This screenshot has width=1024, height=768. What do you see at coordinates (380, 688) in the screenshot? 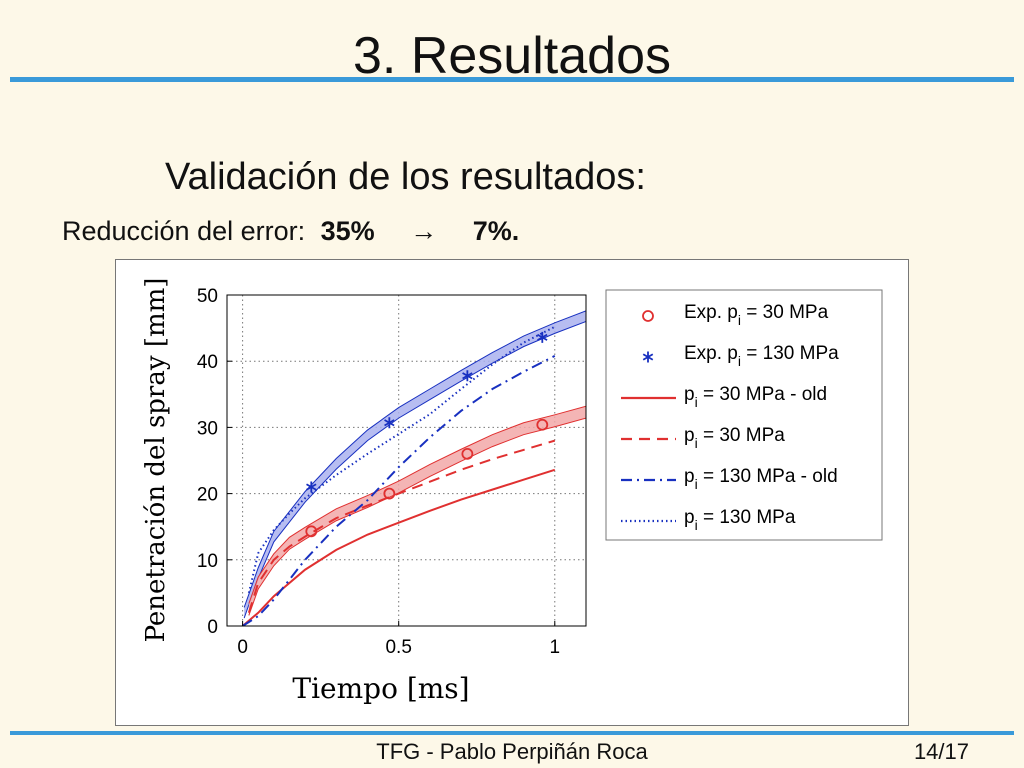
I see `x-axis-label: Tiempo [ms]` at bounding box center [380, 688].